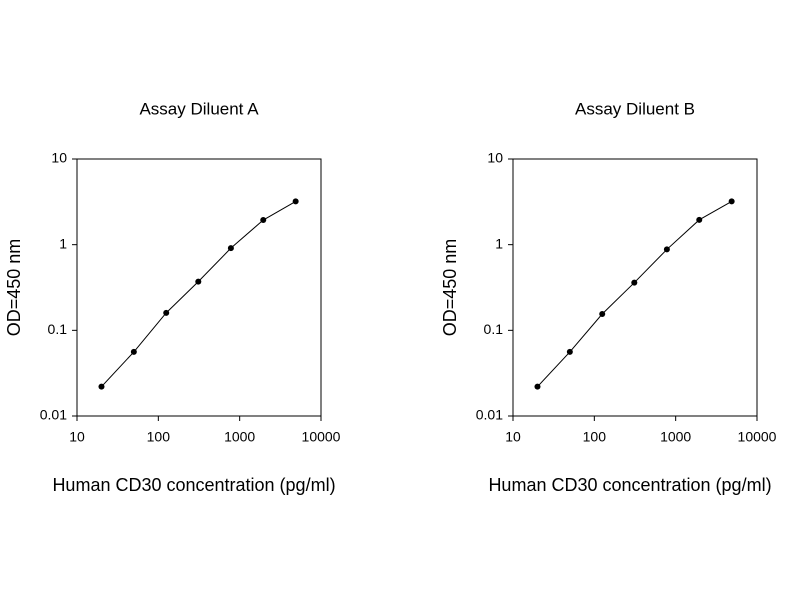 The image size is (800, 600). I want to click on chart-title: Assay Diluent B, so click(635, 108).